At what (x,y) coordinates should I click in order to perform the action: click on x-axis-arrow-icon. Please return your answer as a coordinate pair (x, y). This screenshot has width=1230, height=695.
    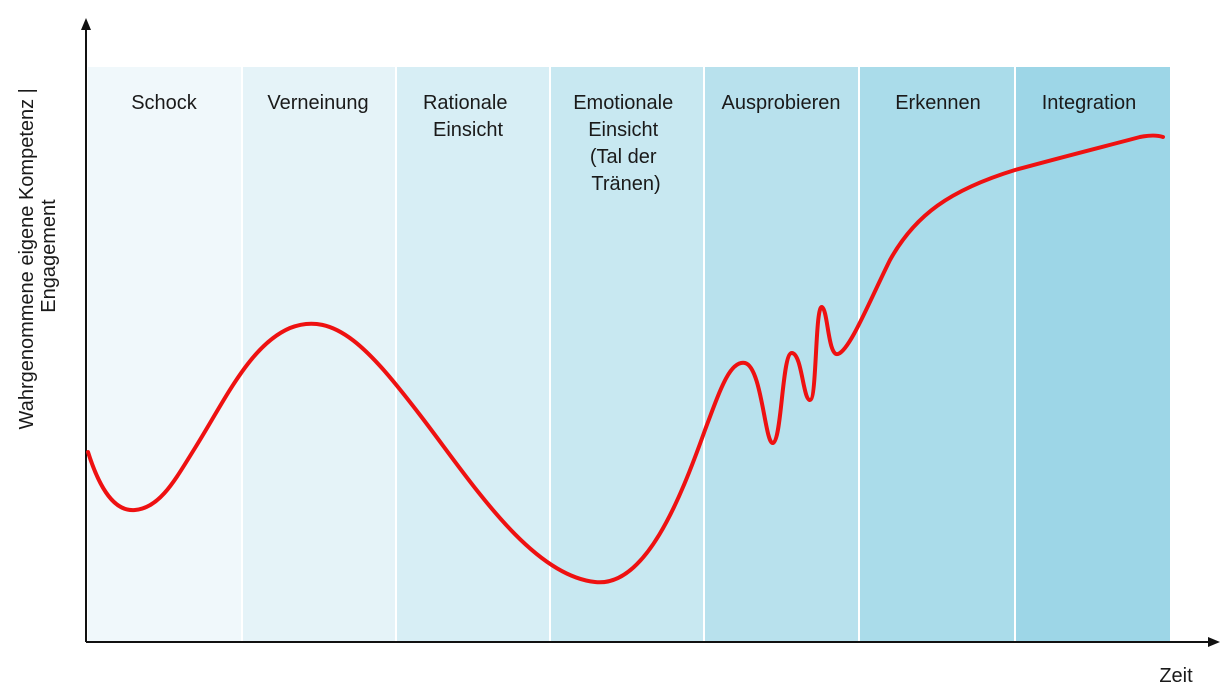
    Looking at the image, I should click on (1214, 642).